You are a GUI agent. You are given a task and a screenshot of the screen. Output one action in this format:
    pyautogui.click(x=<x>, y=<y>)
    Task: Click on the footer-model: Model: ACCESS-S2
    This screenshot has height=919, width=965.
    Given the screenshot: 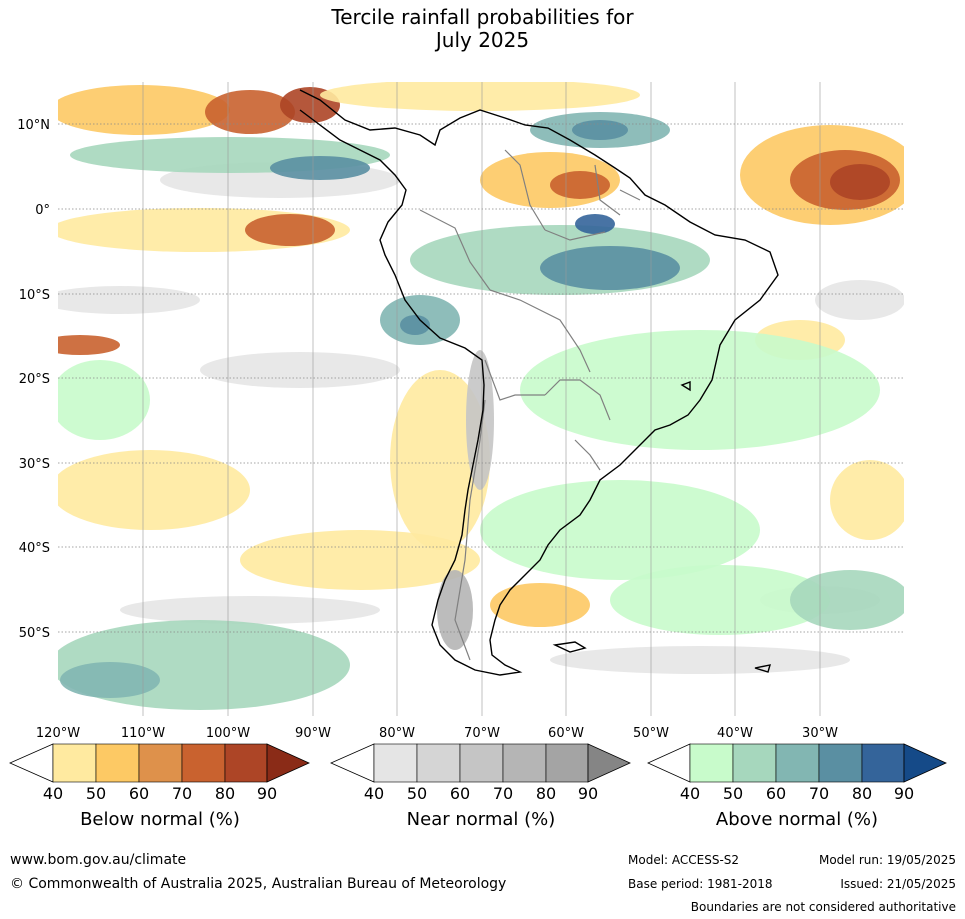 What is the action you would take?
    pyautogui.click(x=684, y=860)
    